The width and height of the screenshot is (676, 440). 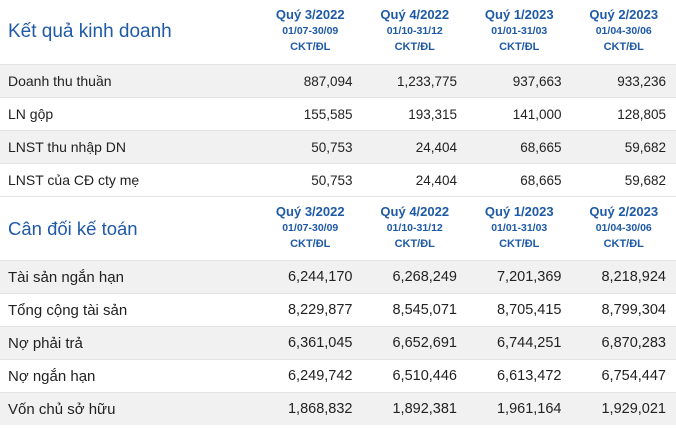 I want to click on row-label: Vốn chủ sở hữu, so click(x=62, y=409).